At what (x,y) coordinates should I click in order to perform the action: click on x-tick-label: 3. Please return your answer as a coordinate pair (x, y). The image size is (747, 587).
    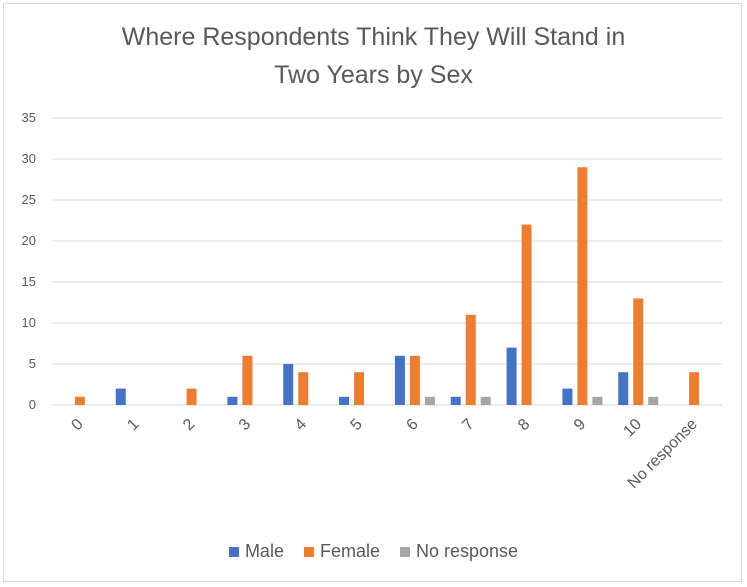
    Looking at the image, I should click on (245, 425).